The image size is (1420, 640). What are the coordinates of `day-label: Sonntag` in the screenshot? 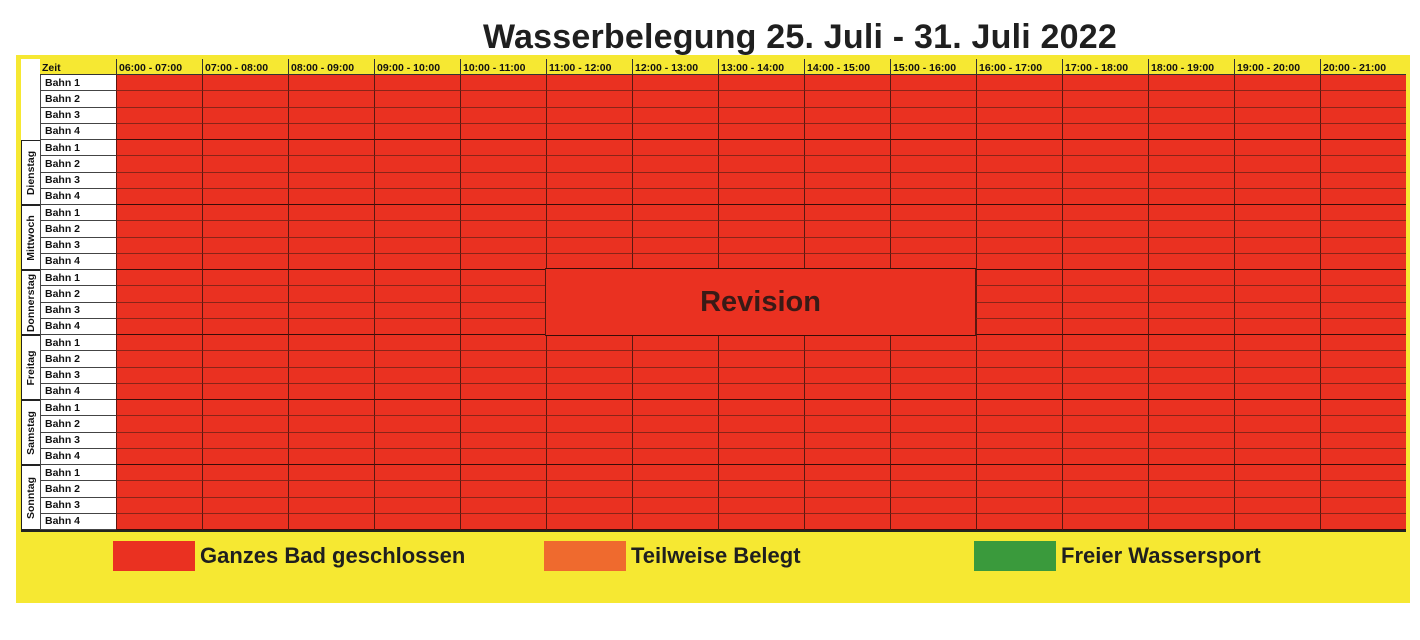 It's located at (30, 497).